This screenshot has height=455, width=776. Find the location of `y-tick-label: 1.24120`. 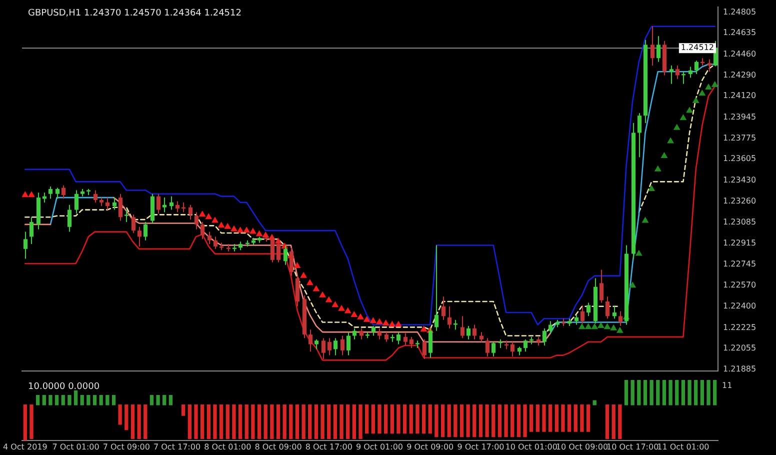

y-tick-label: 1.24120 is located at coordinates (739, 95).